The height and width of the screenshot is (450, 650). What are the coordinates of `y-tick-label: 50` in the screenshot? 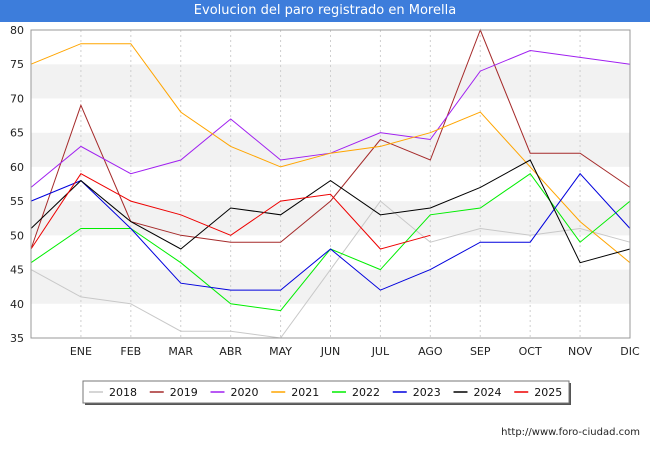 It's located at (17, 235).